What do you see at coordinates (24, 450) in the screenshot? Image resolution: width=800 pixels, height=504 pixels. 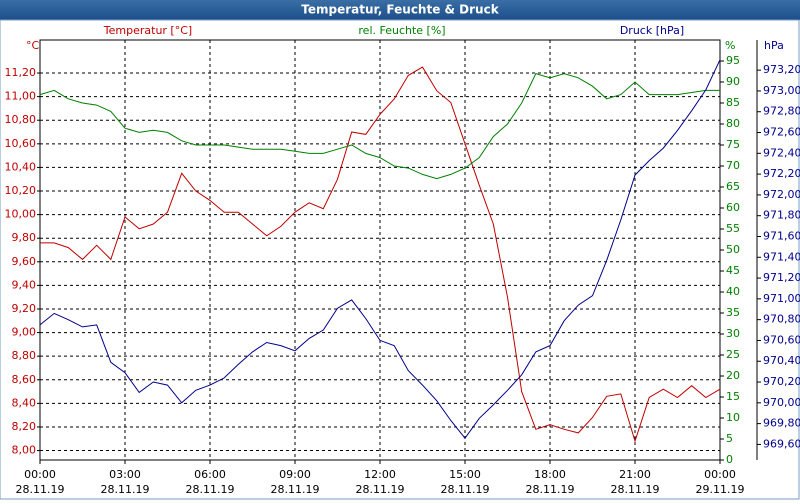 I see `y-tick-label: 8,00` at bounding box center [24, 450].